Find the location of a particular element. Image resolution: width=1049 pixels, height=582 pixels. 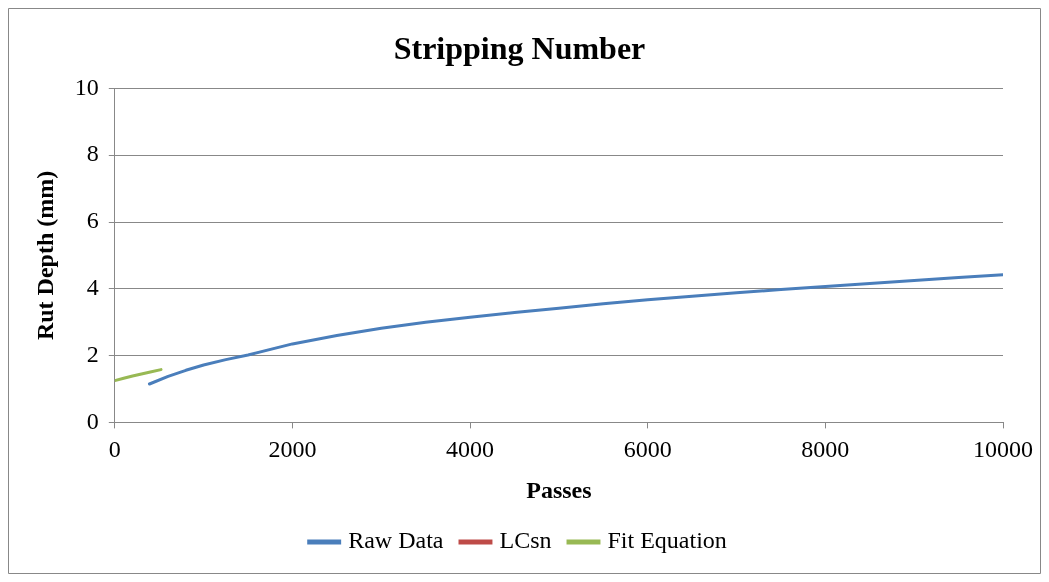

x-tick-label: 10000 is located at coordinates (1003, 449).